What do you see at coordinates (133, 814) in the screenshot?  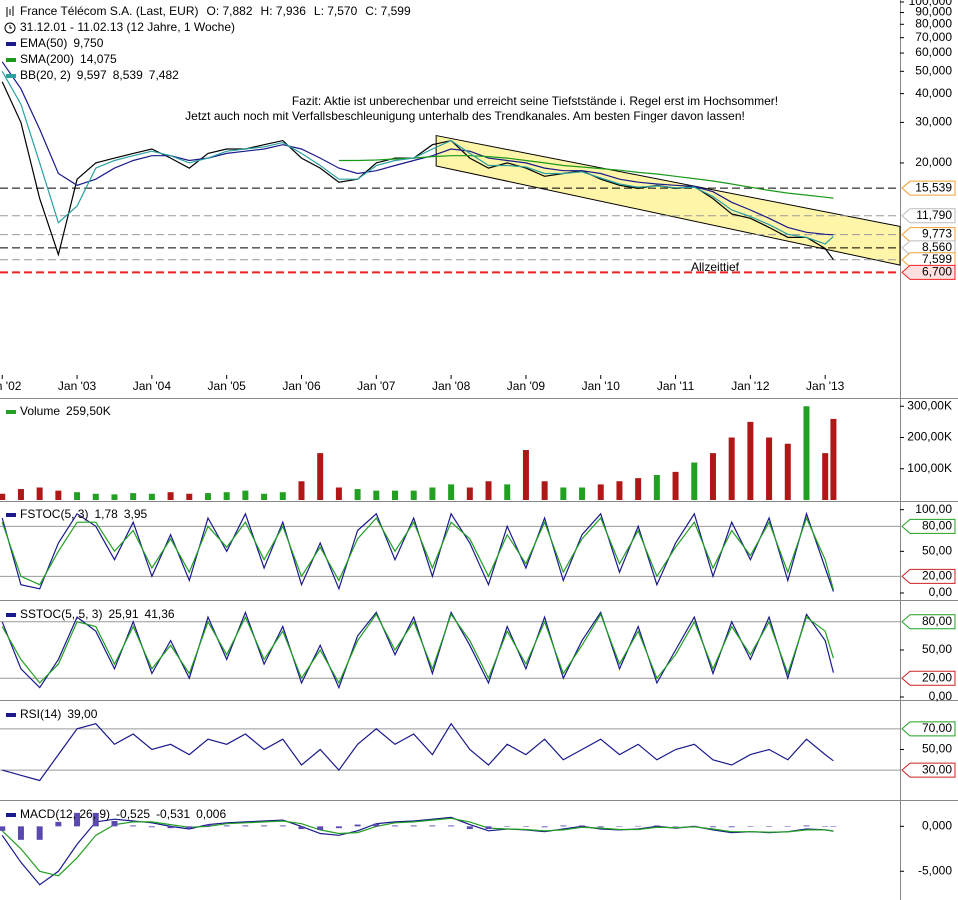 I see `legend-value: -0,525` at bounding box center [133, 814].